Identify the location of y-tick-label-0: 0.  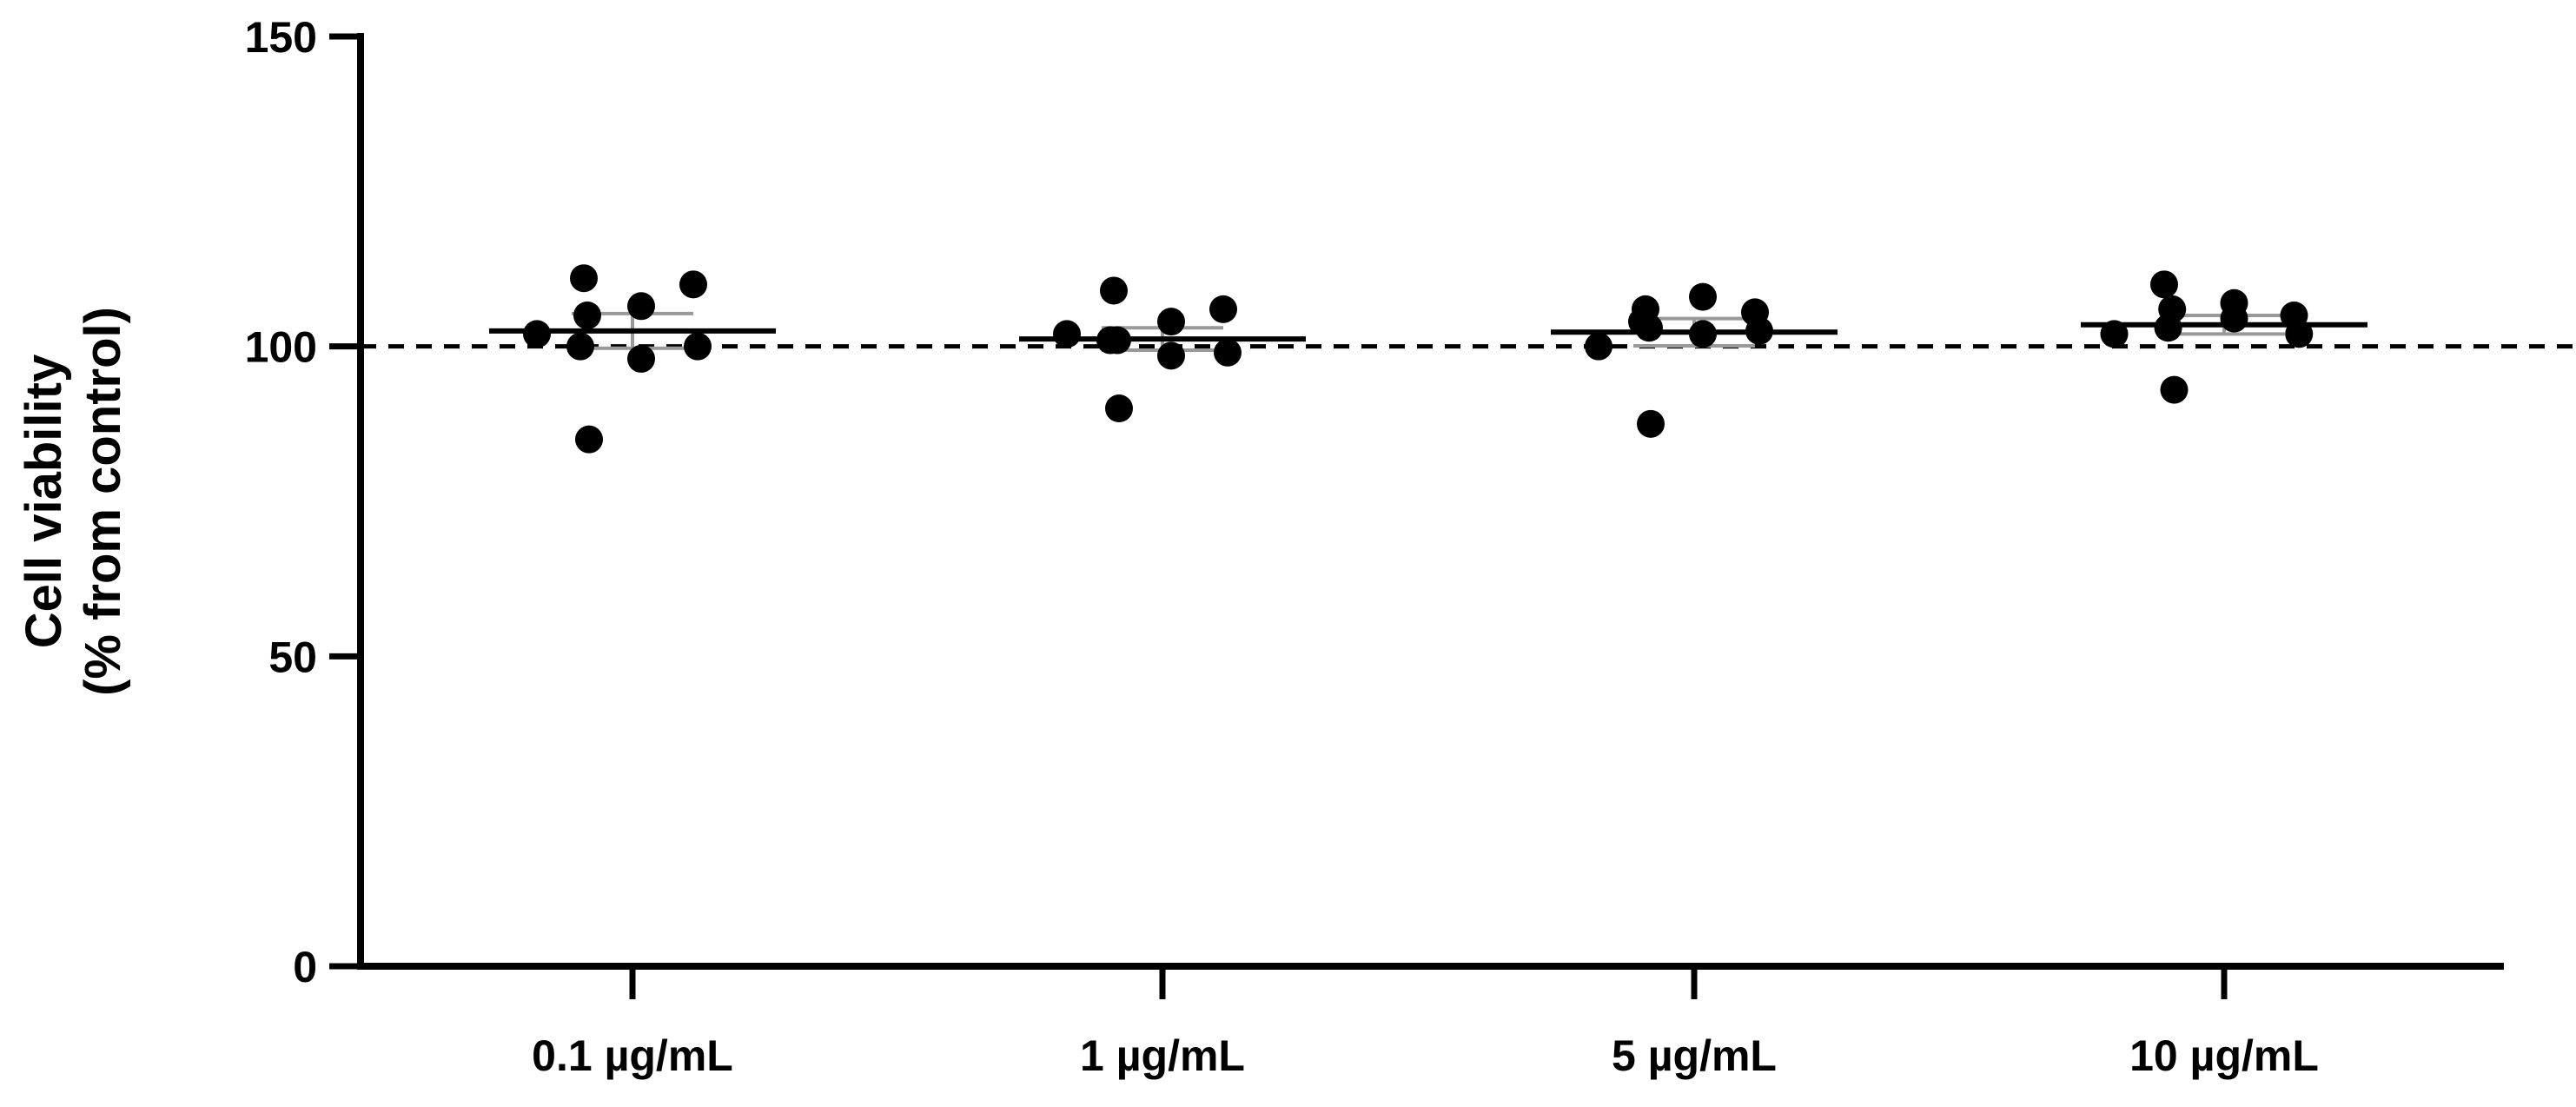
(305, 967).